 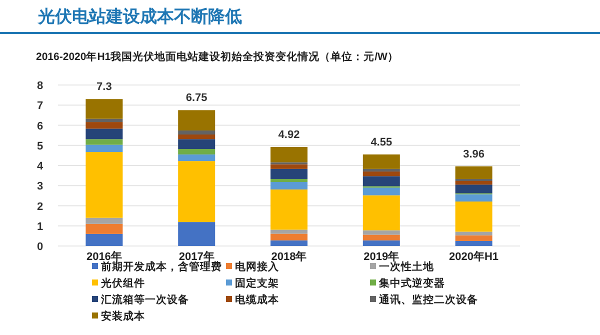 I want to click on y-tick-label: 5, so click(x=40, y=146).